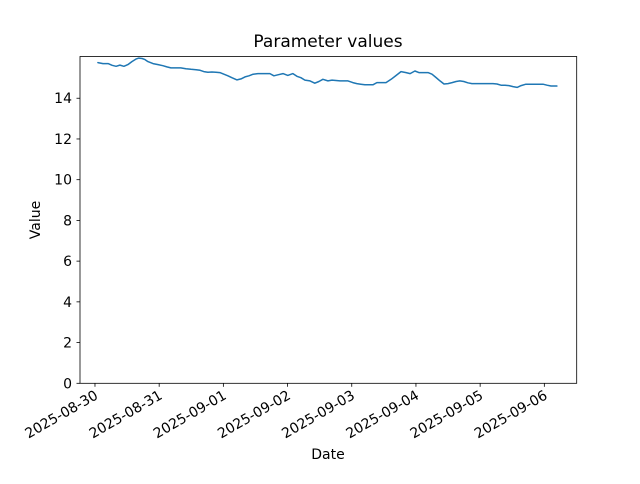 Image resolution: width=640 pixels, height=484 pixels. Describe the element at coordinates (63, 140) in the screenshot. I see `y-tick-label: 12` at that location.